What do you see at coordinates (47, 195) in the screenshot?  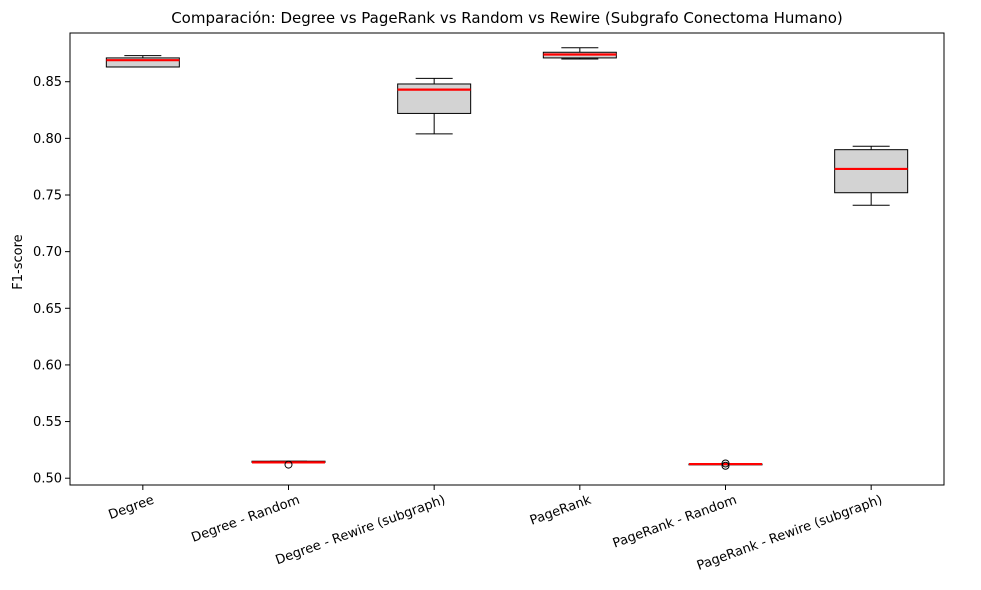 I see `y-tick-label: 0.75` at bounding box center [47, 195].